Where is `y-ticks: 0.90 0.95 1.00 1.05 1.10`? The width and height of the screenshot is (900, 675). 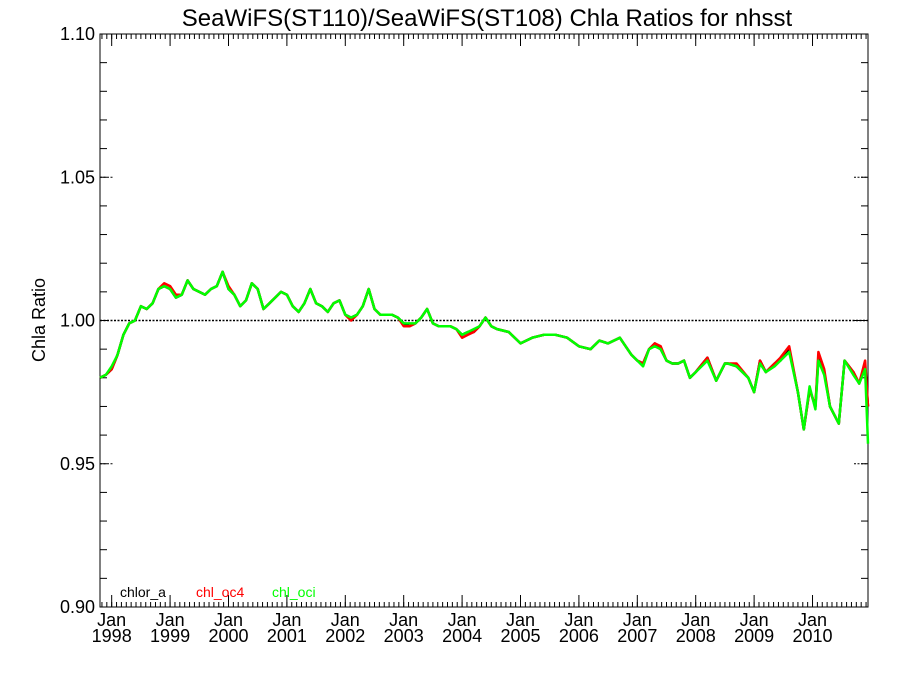 y-ticks: 0.90 0.95 1.00 1.05 1.10 is located at coordinates (77, 320).